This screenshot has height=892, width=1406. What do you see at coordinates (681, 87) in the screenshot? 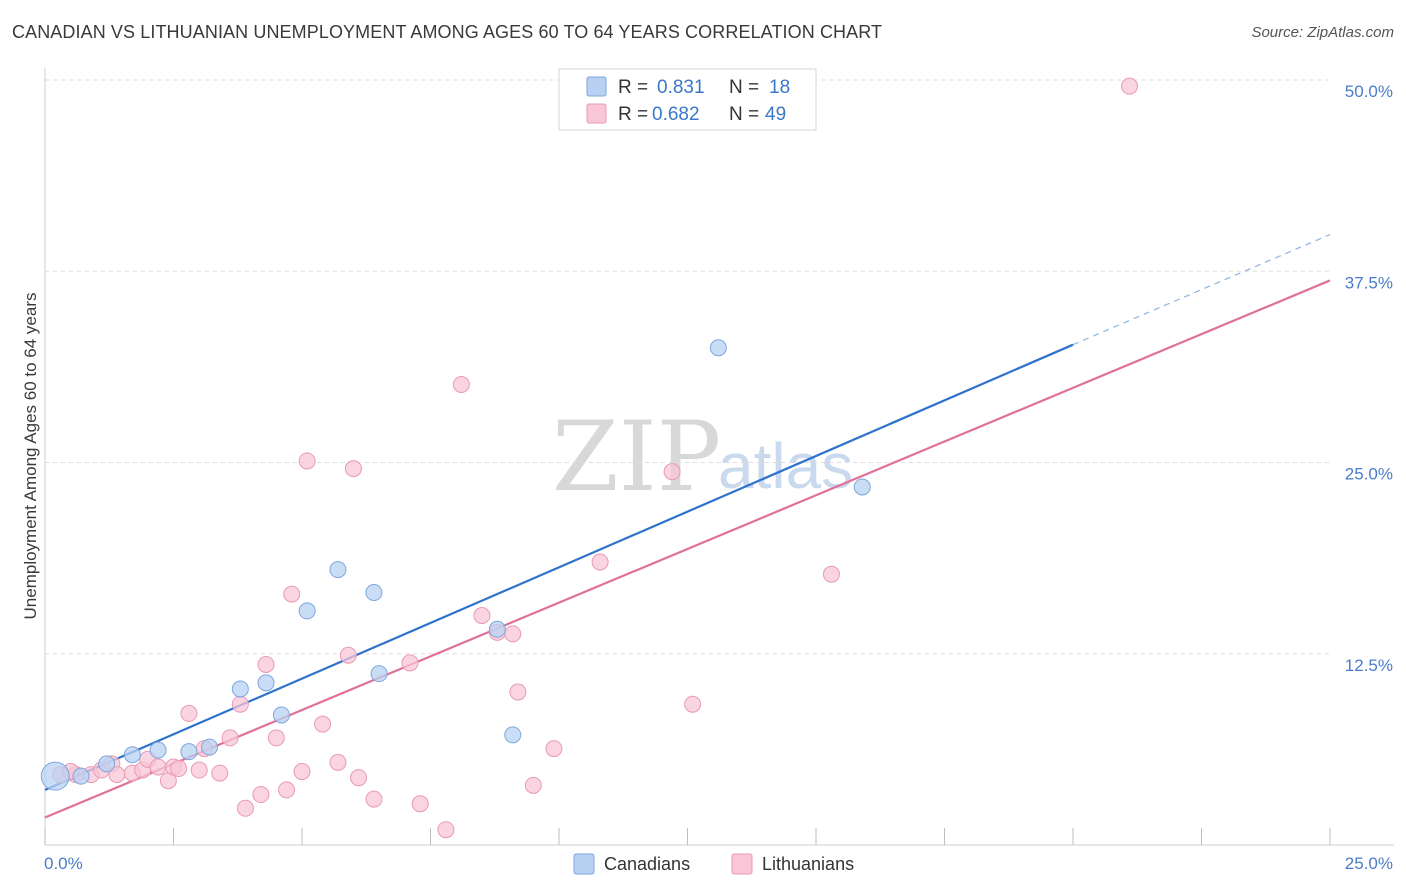
I see `legend-r-value-canadians: 0.831` at bounding box center [681, 87].